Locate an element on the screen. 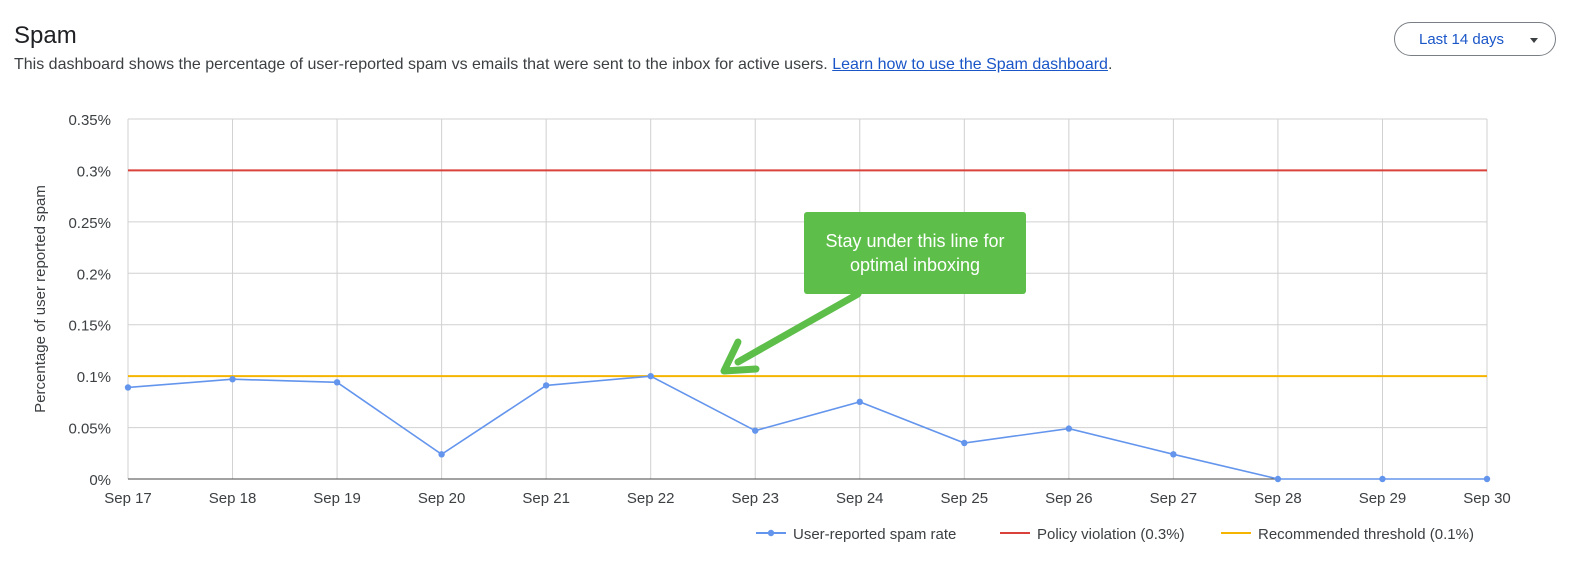  y-tick-label: 0.05% is located at coordinates (89, 429).